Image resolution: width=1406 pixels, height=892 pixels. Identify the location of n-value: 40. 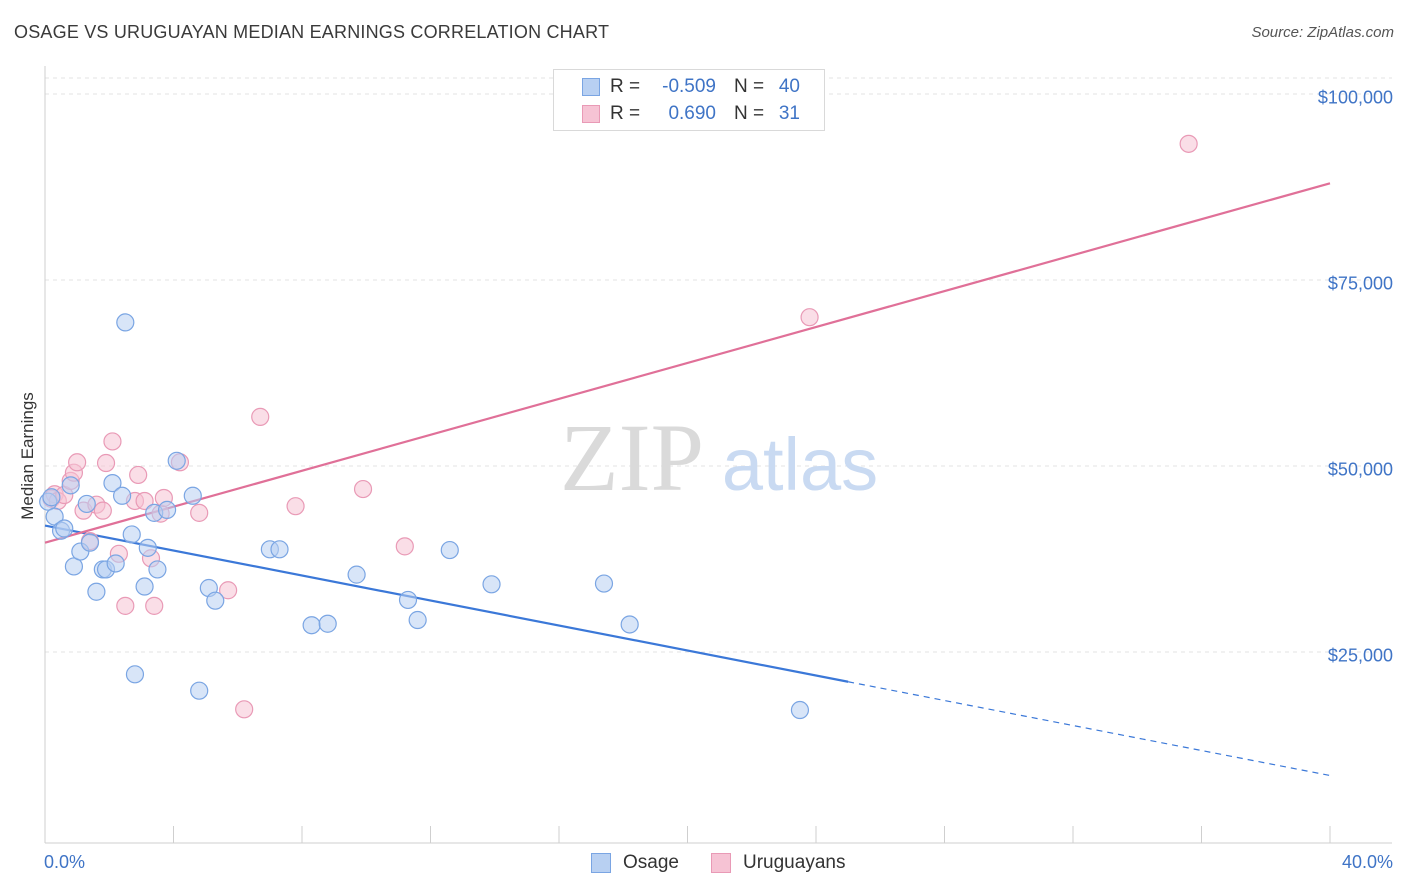
(789, 86).